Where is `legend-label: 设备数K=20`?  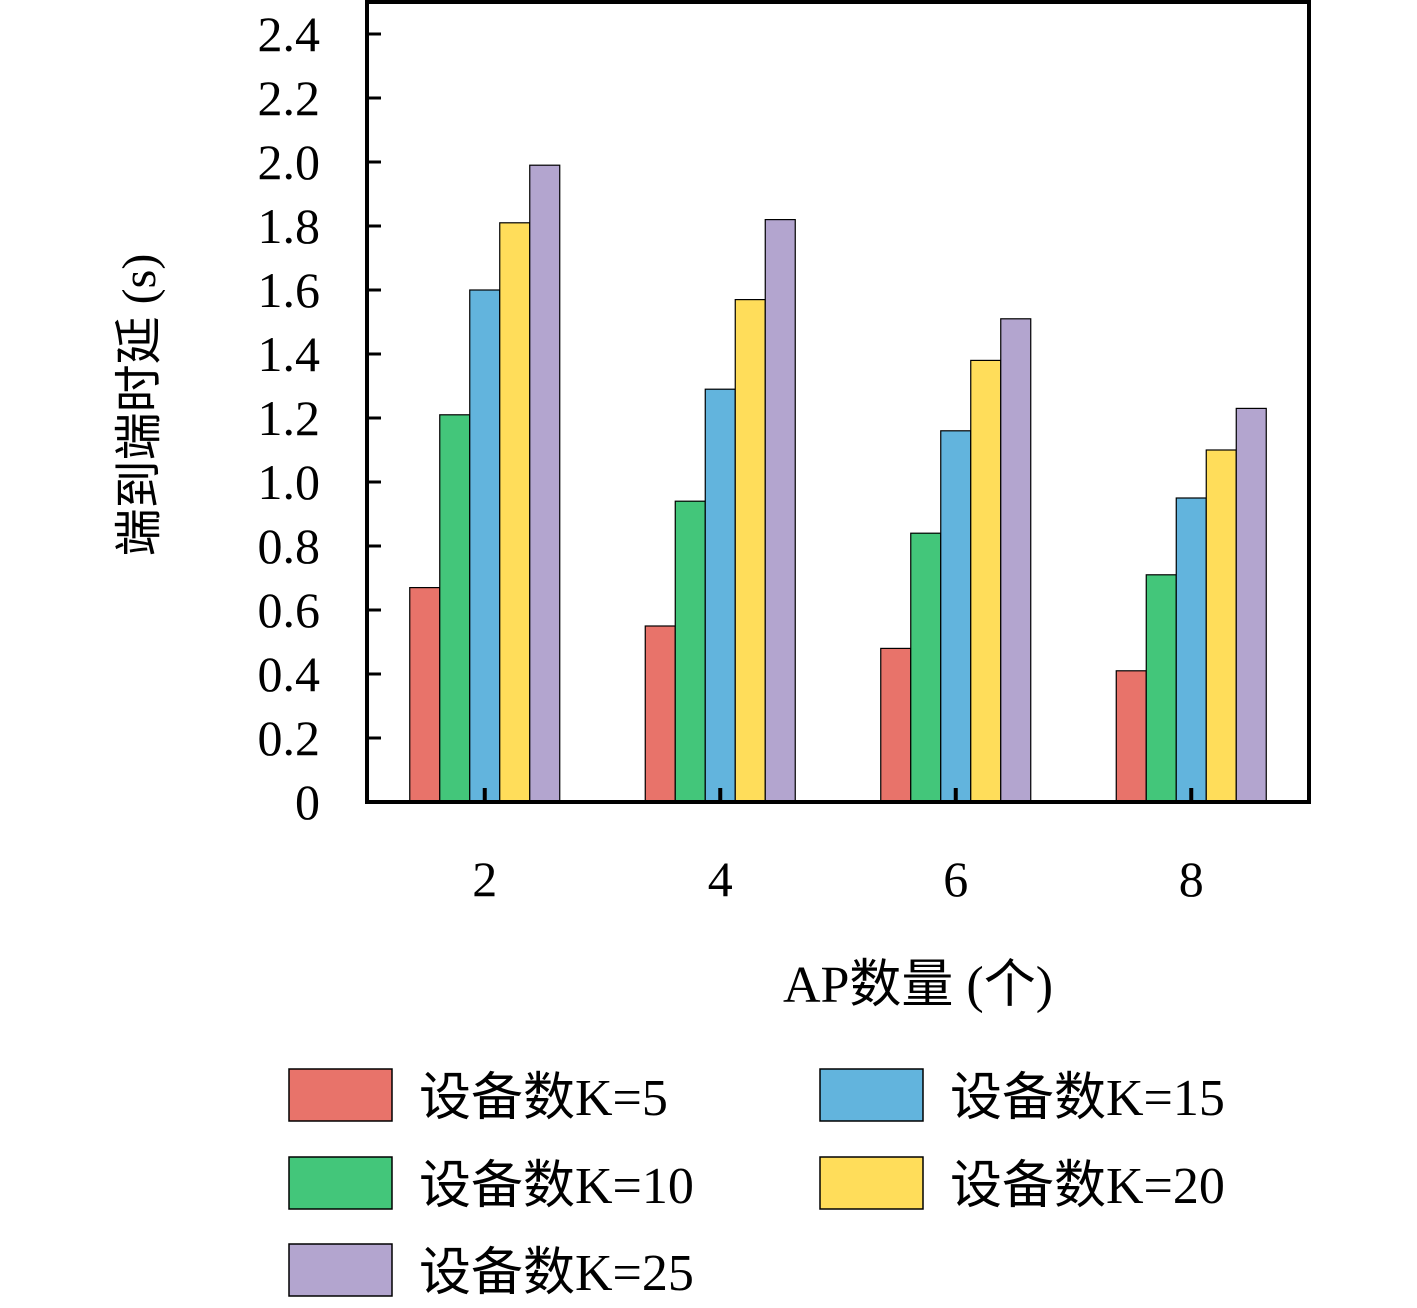
legend-label: 设备数K=20 is located at coordinates (1087, 1186).